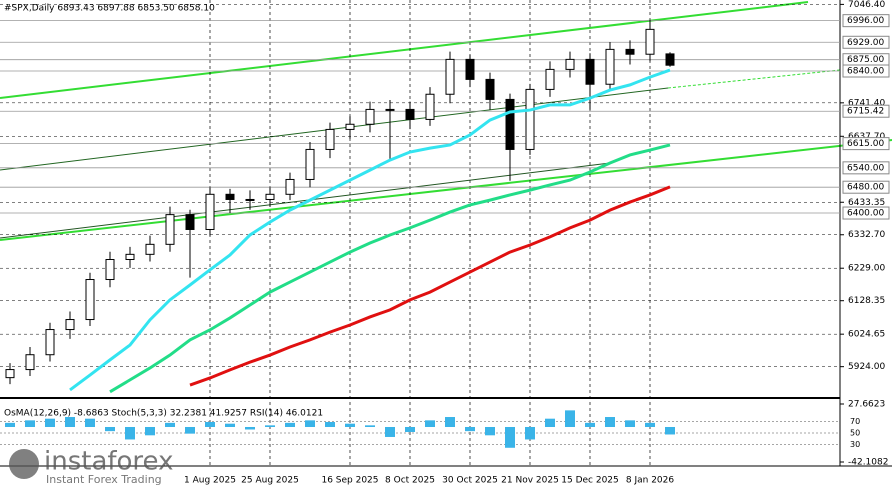  What do you see at coordinates (108, 462) in the screenshot?
I see `logo-name: instaforex` at bounding box center [108, 462].